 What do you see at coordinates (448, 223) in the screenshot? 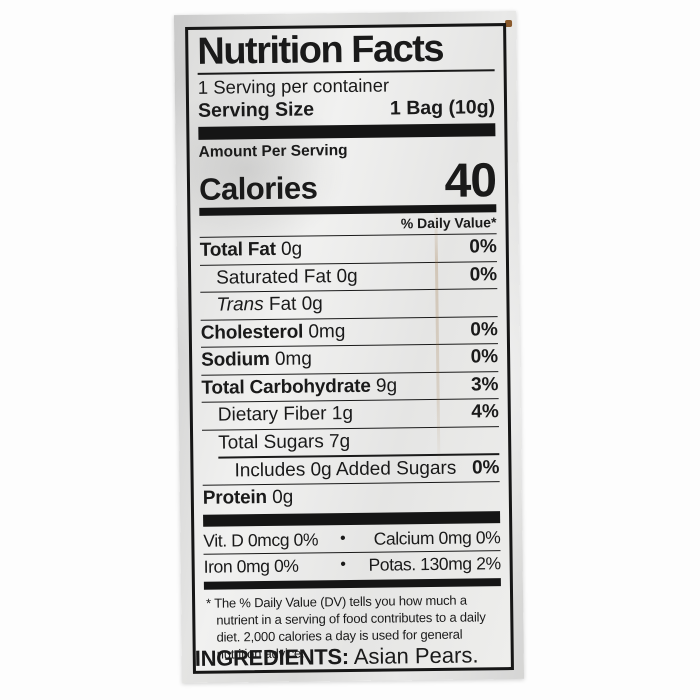
I see `daily-value-header: % Daily Value*` at bounding box center [448, 223].